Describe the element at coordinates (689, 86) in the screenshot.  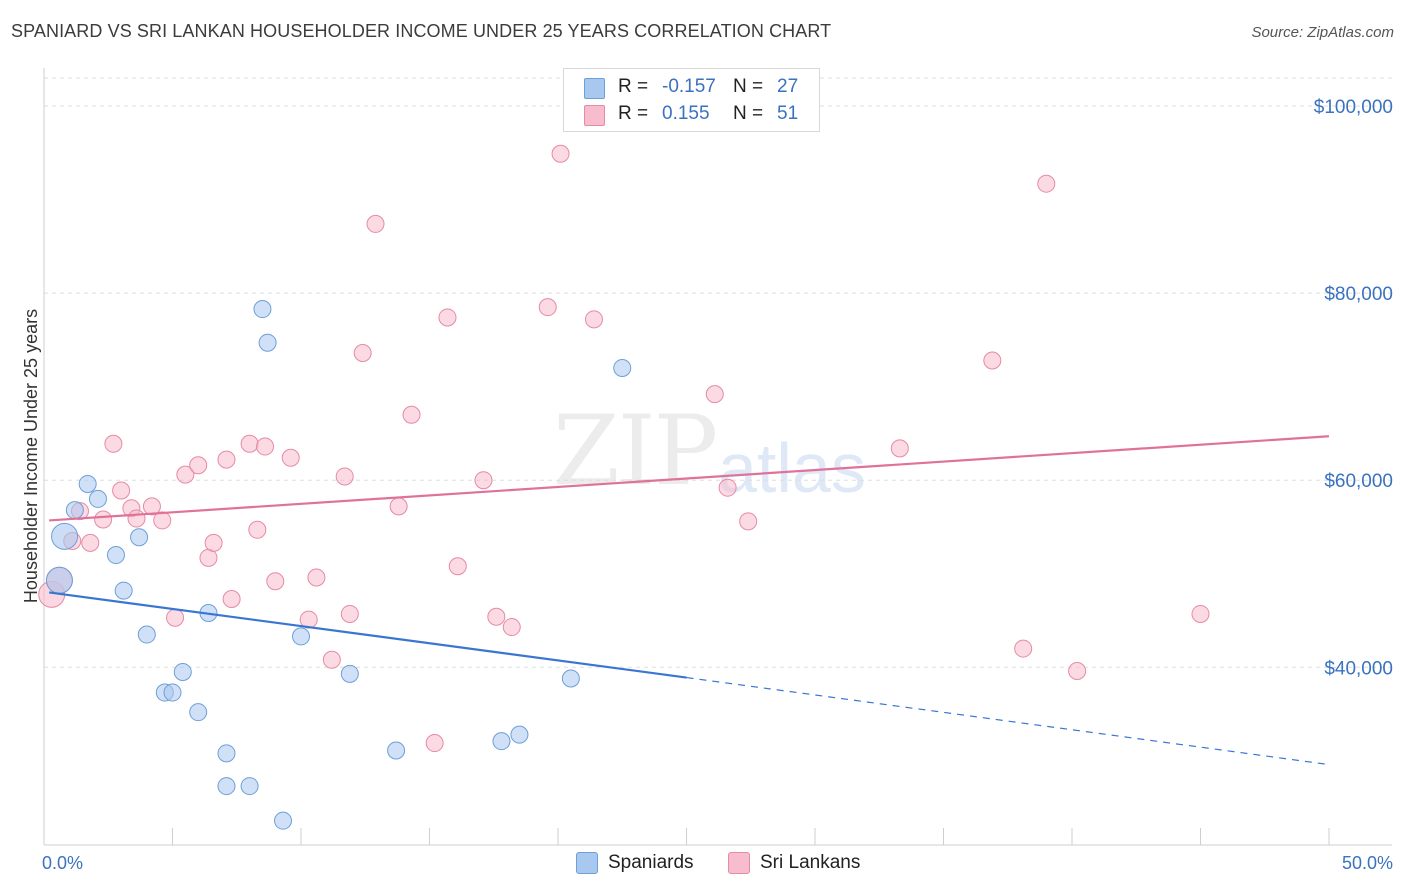
I see `legend-r-value: -0.157` at that location.